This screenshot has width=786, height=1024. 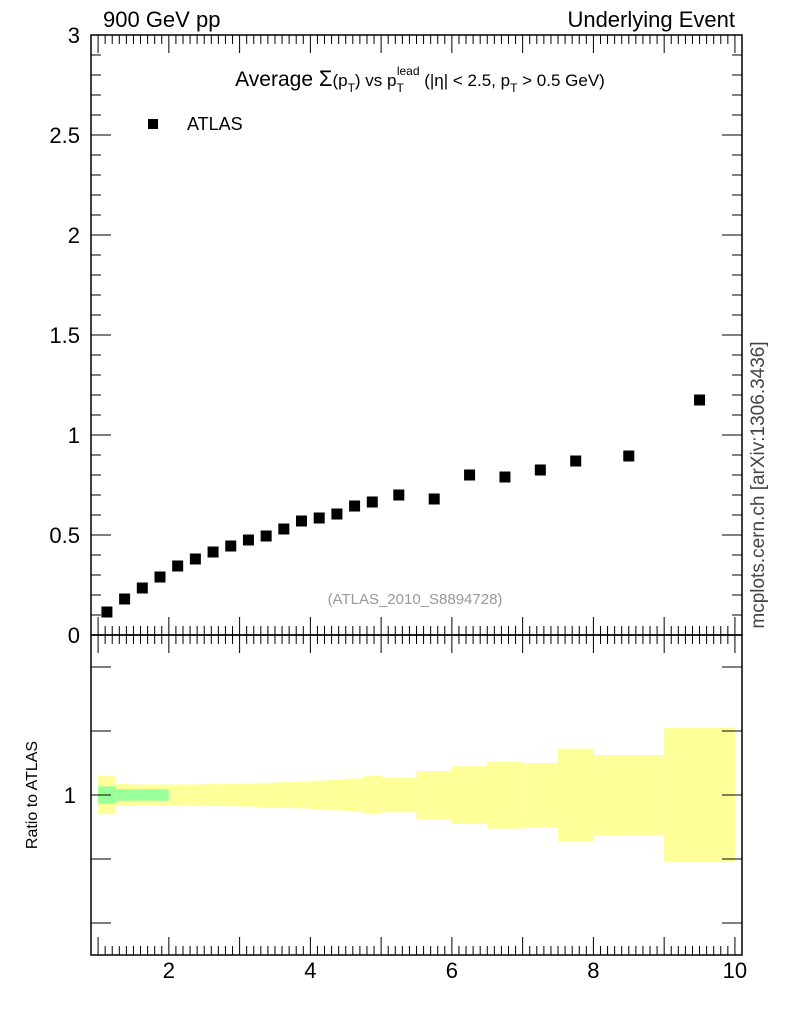 I want to click on legend-marker-atlas, so click(x=153, y=124).